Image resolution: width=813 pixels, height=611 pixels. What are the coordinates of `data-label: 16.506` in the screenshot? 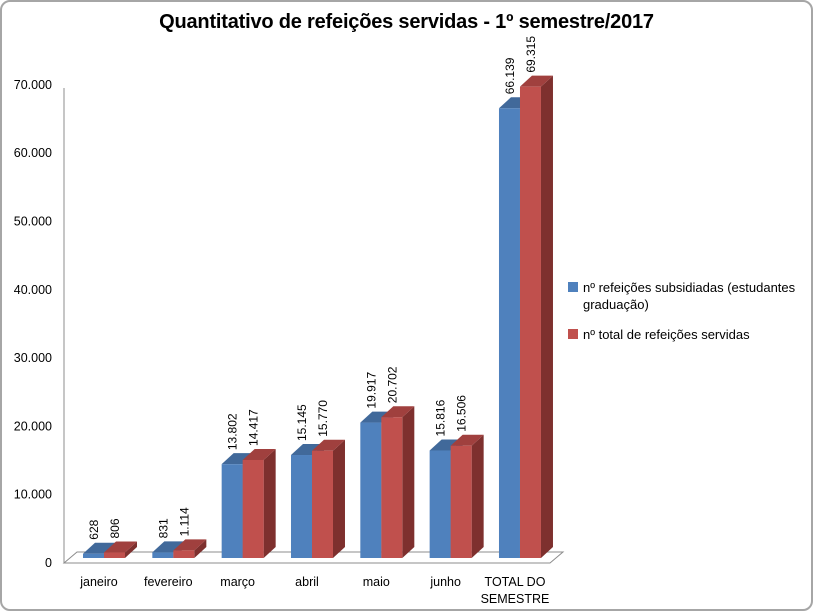 It's located at (462, 413).